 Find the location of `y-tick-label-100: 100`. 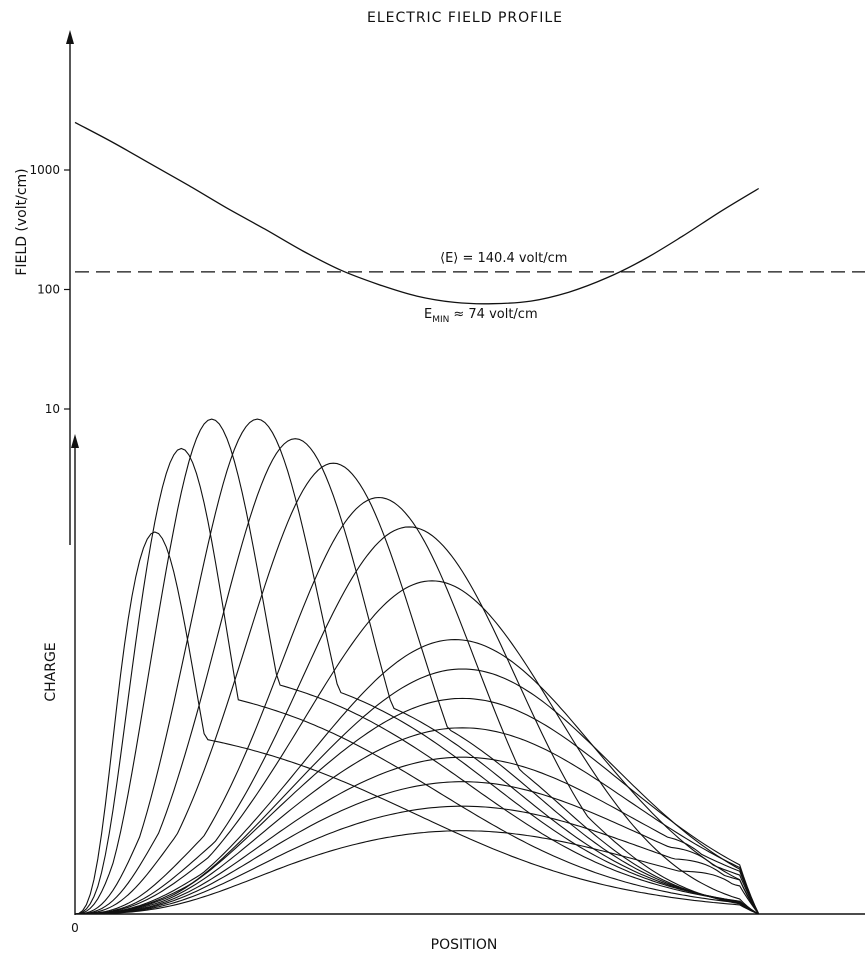

y-tick-label-100: 100 is located at coordinates (48, 290).